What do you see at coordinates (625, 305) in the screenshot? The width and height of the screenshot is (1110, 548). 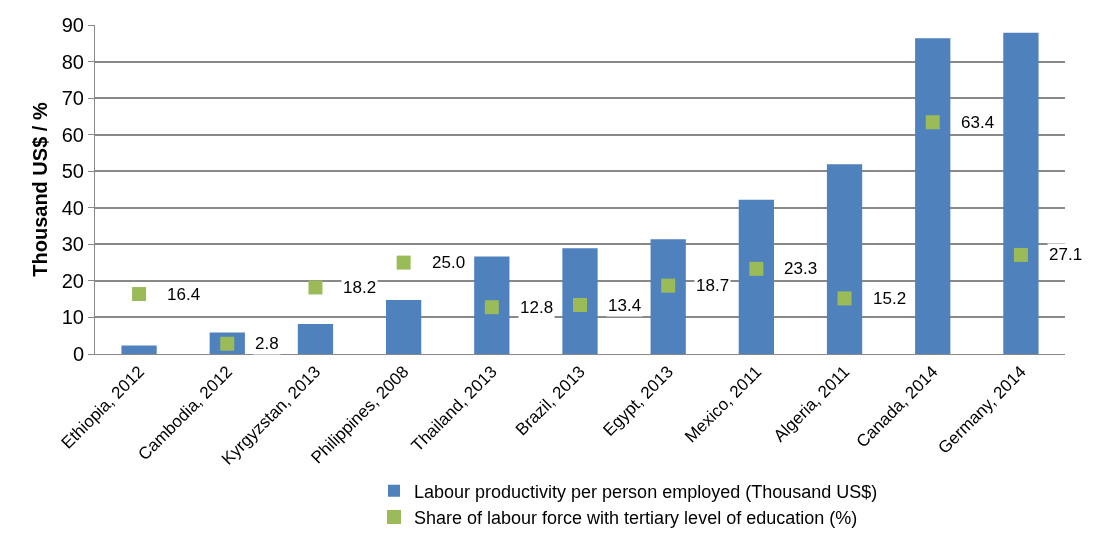 I see `data-label: 13.4` at bounding box center [625, 305].